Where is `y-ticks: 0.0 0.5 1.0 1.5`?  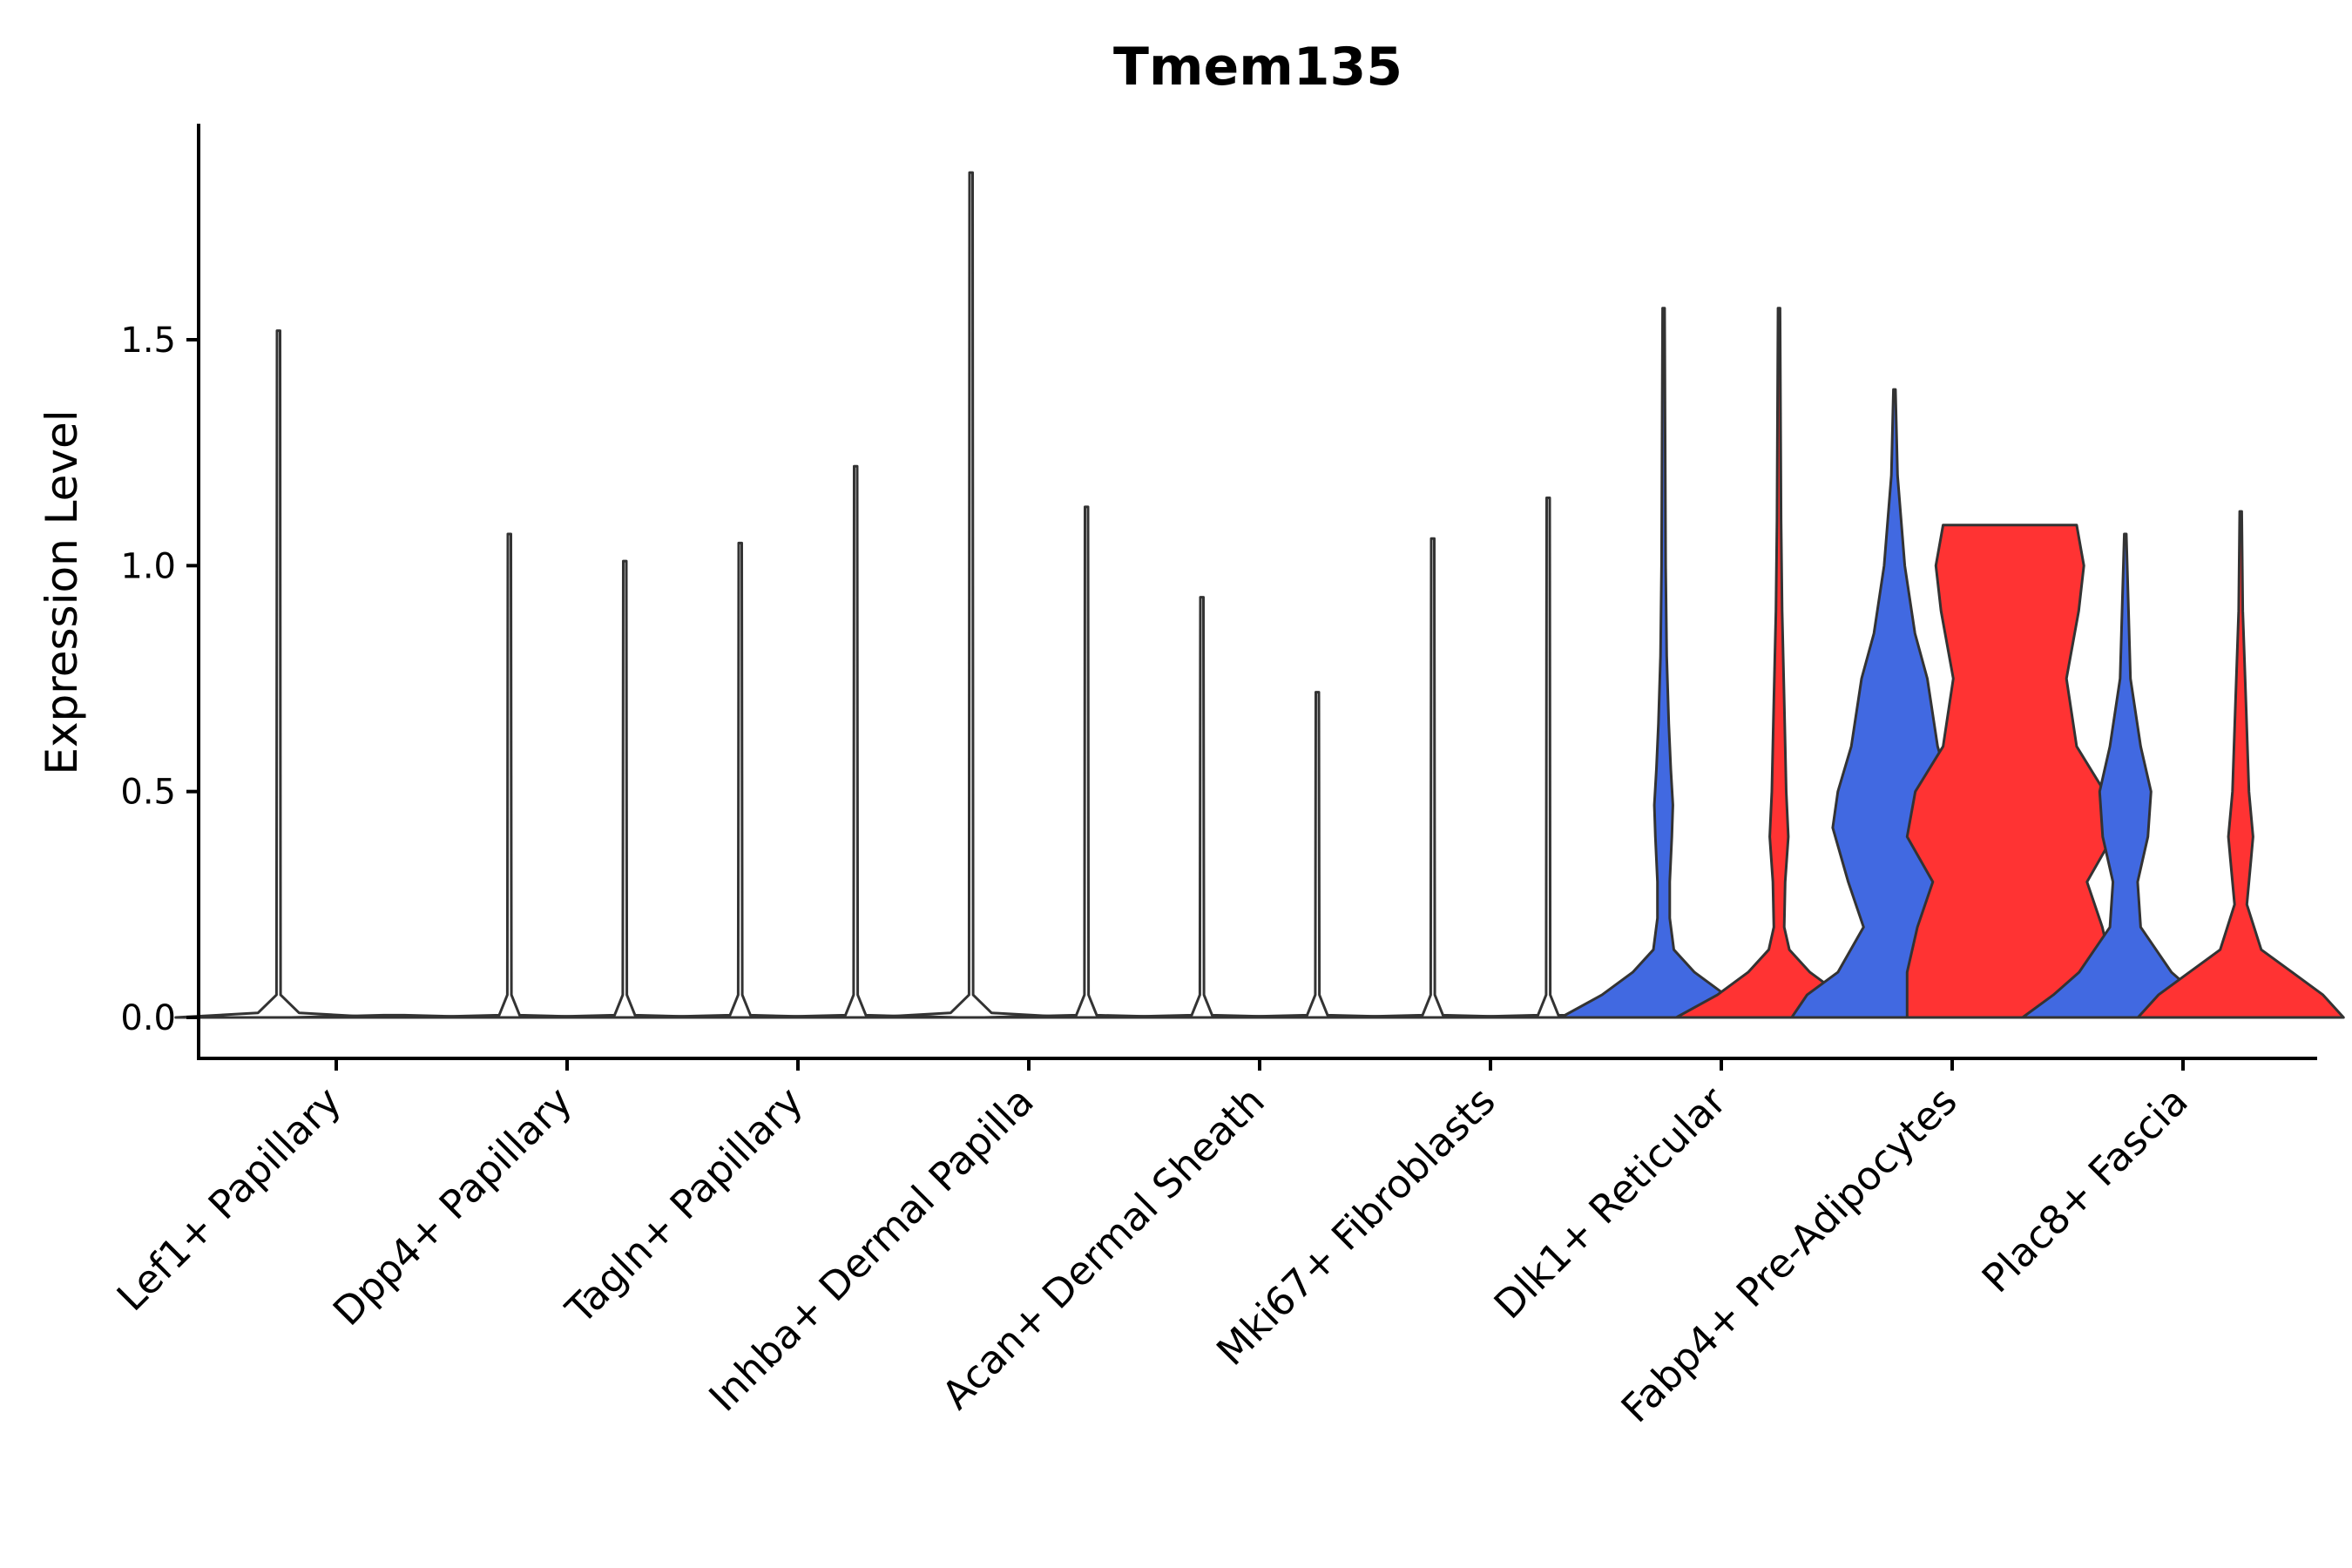 y-ticks: 0.0 0.5 1.0 1.5 is located at coordinates (159, 679).